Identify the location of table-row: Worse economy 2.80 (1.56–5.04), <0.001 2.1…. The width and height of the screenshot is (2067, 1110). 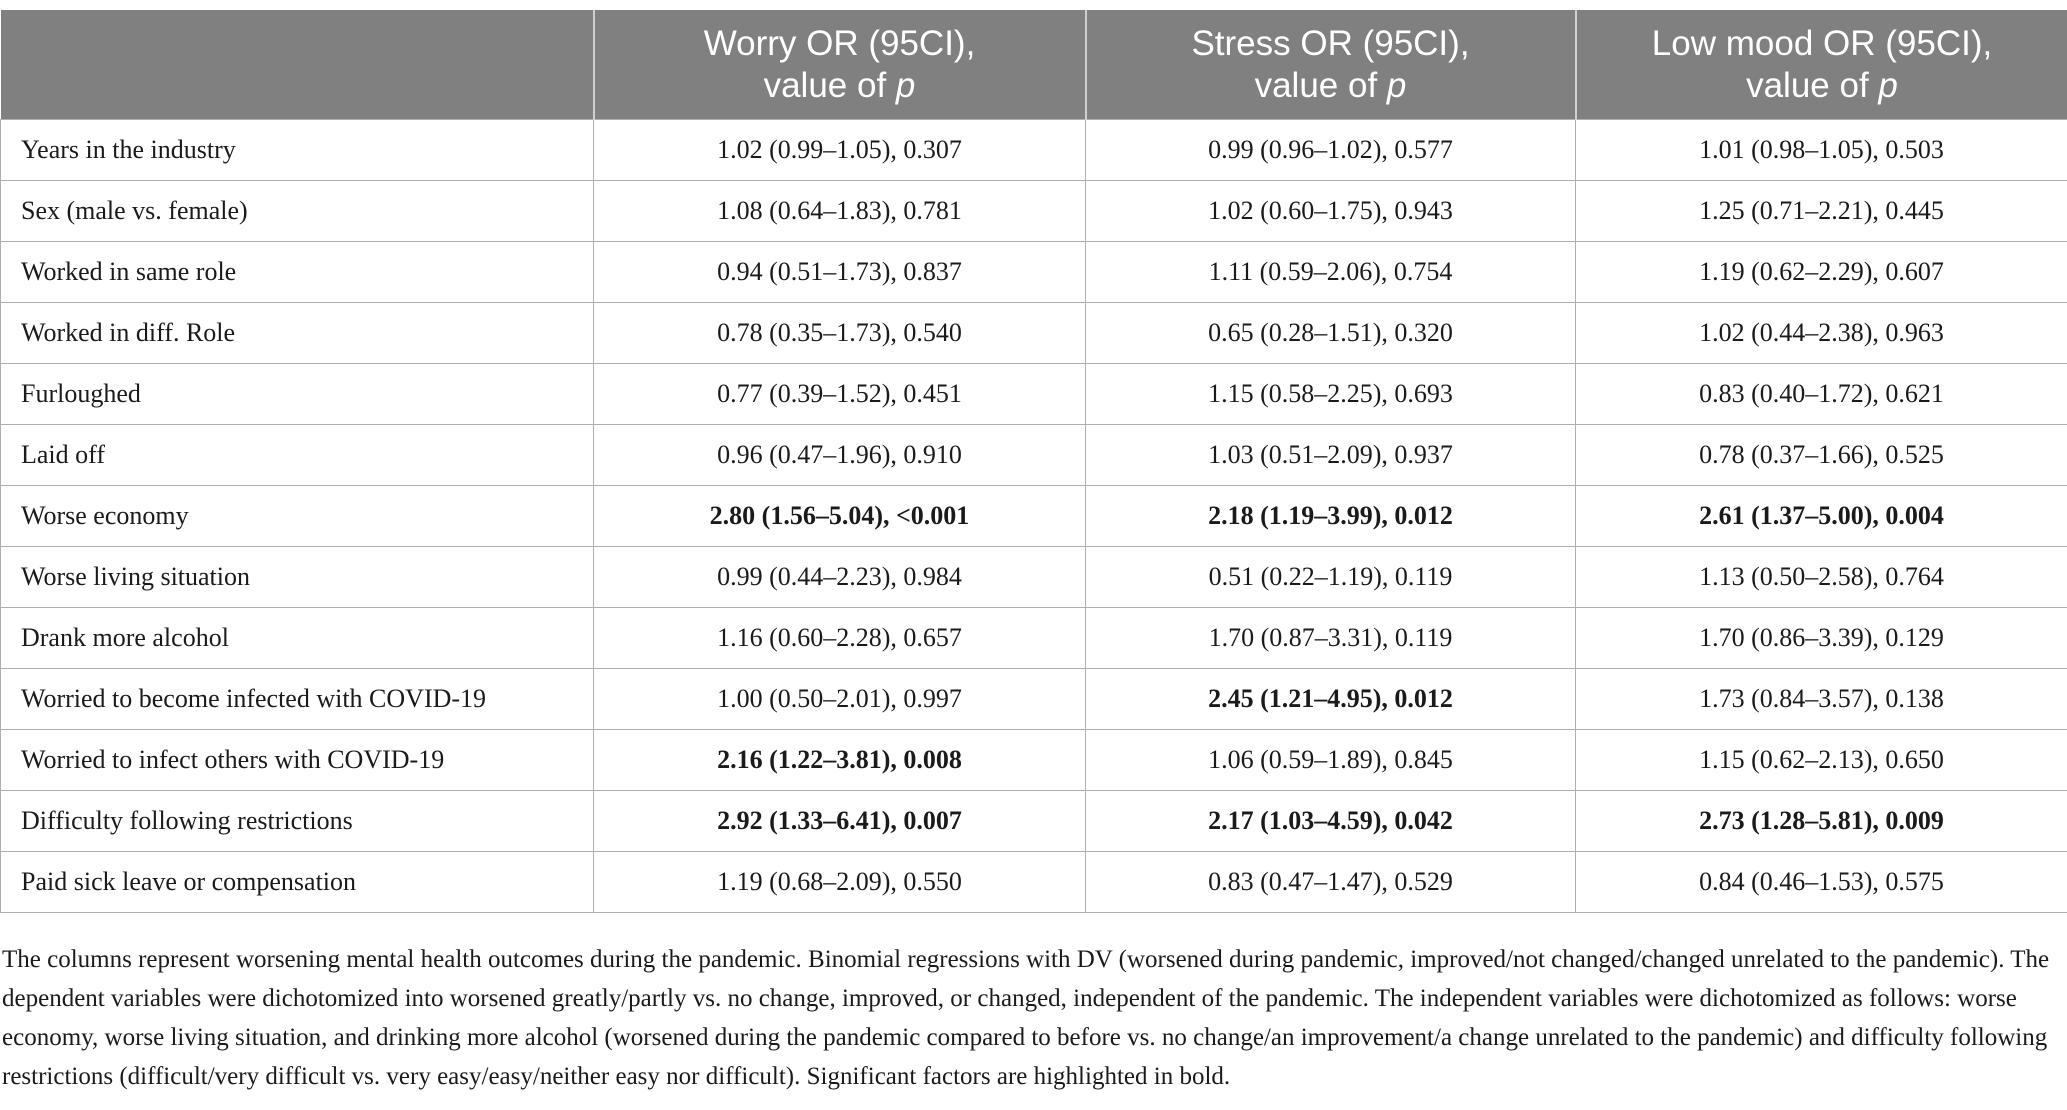
(1033, 516).